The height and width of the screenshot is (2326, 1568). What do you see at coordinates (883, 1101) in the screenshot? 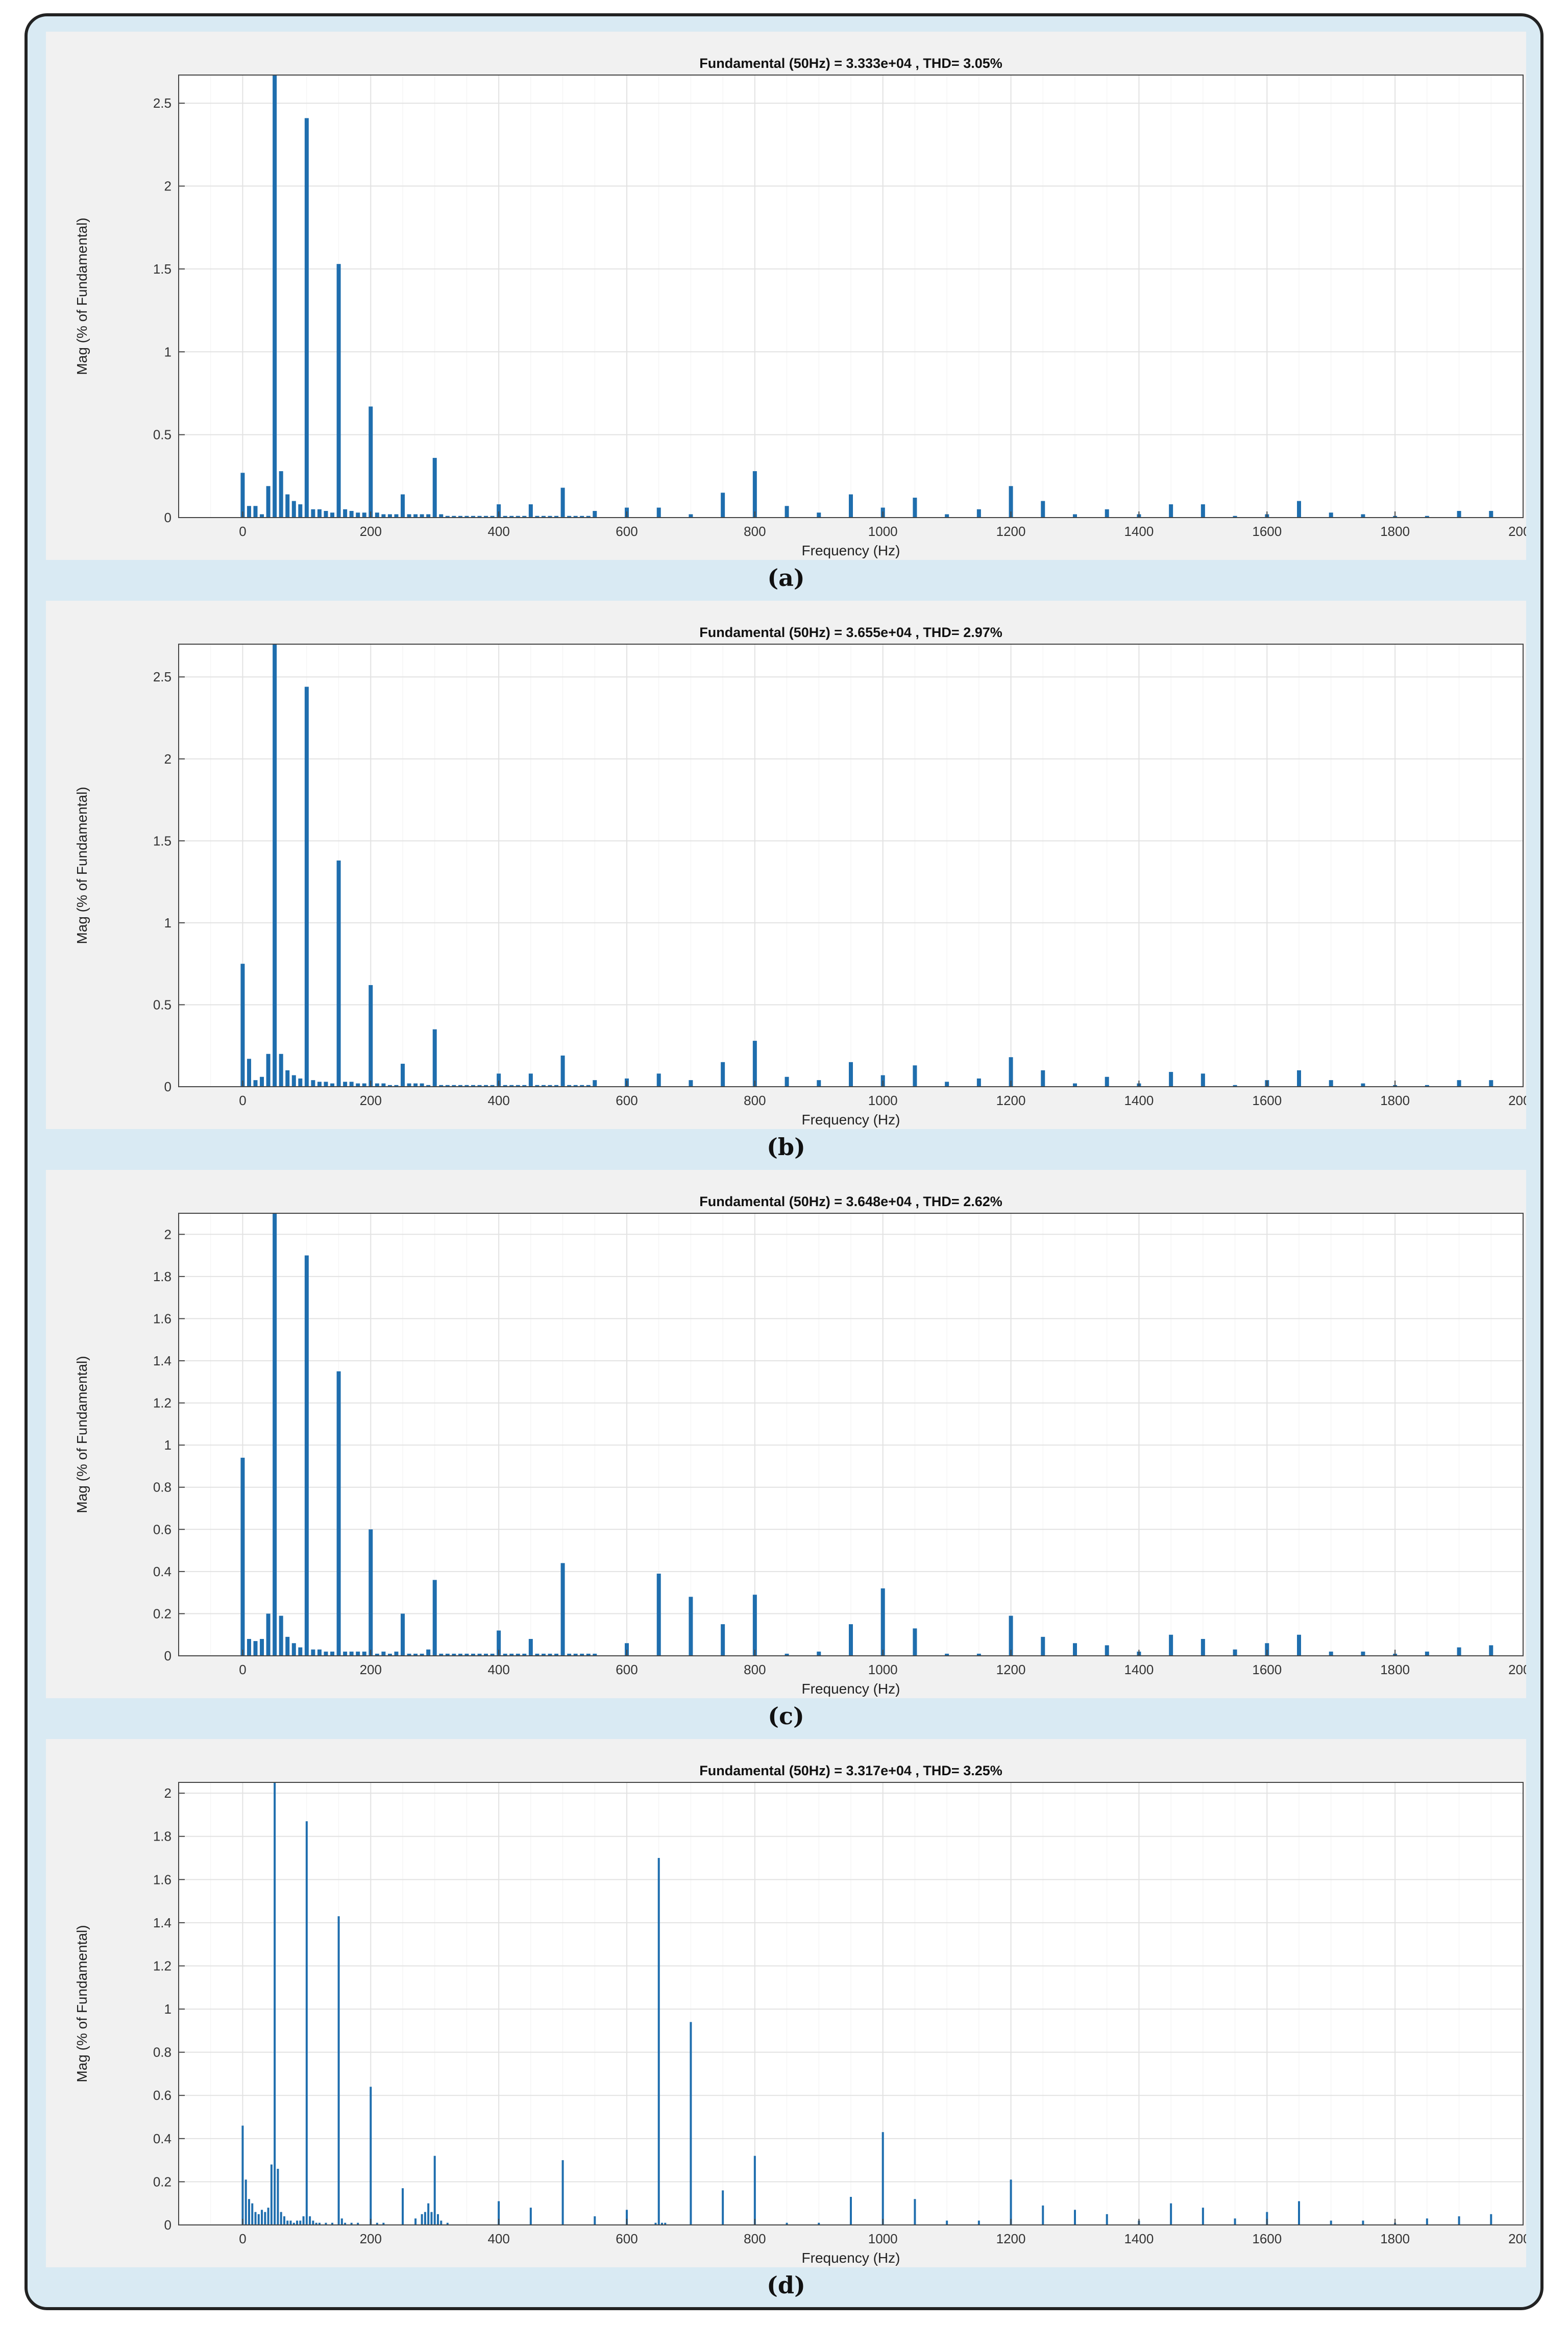
I see `x-tick-label: 1000` at bounding box center [883, 1101].